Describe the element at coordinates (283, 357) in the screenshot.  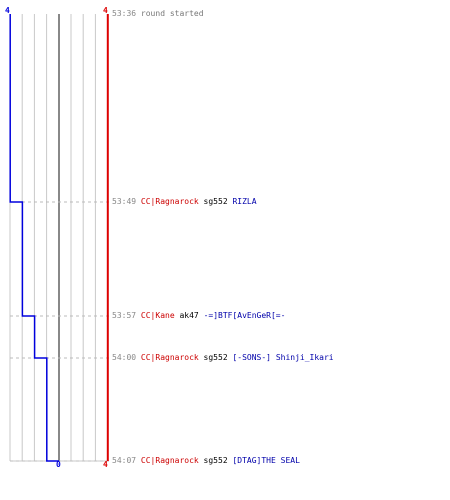
I see `event-victim: [-SONS-] Shinji_Ikari` at that location.